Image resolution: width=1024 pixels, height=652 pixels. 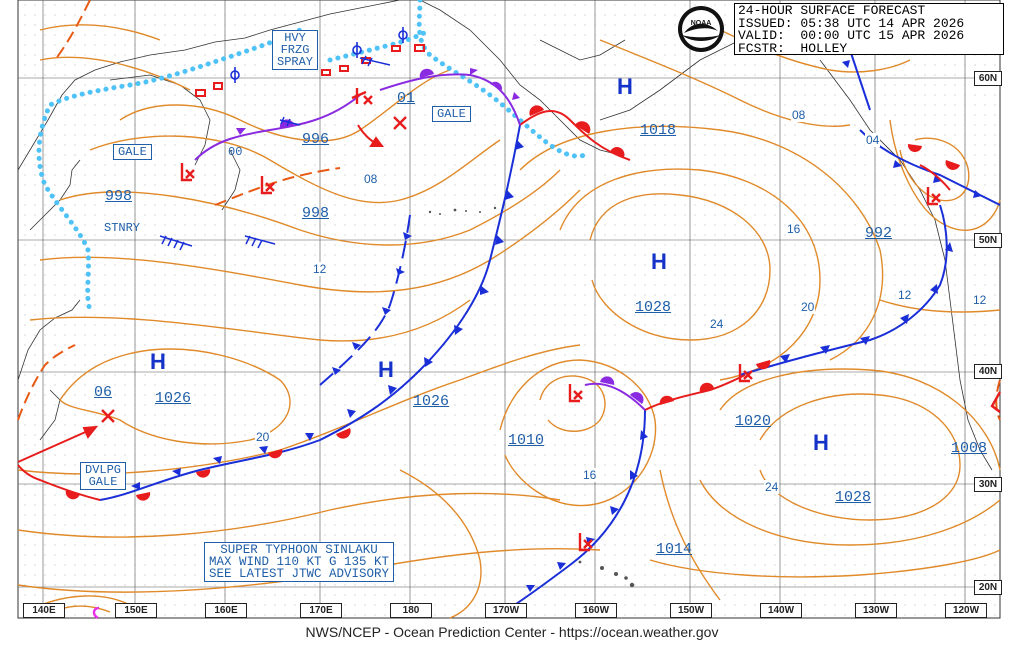 What do you see at coordinates (701, 29) in the screenshot?
I see `noaa-logo: NOAA` at bounding box center [701, 29].